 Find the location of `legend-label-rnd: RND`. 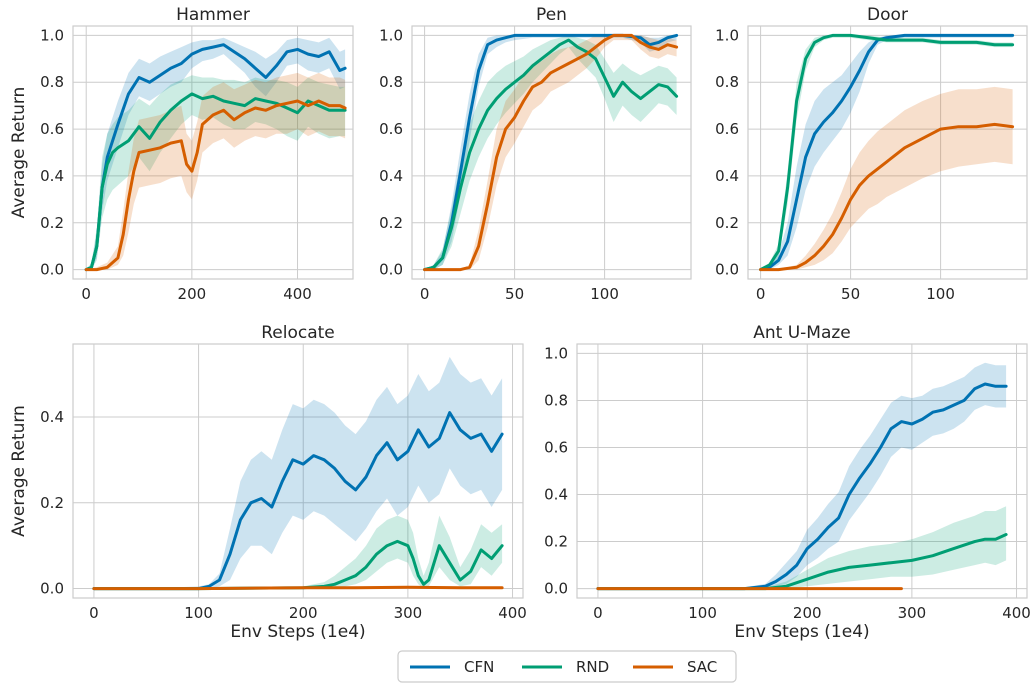

legend-label-rnd: RND is located at coordinates (592, 667).